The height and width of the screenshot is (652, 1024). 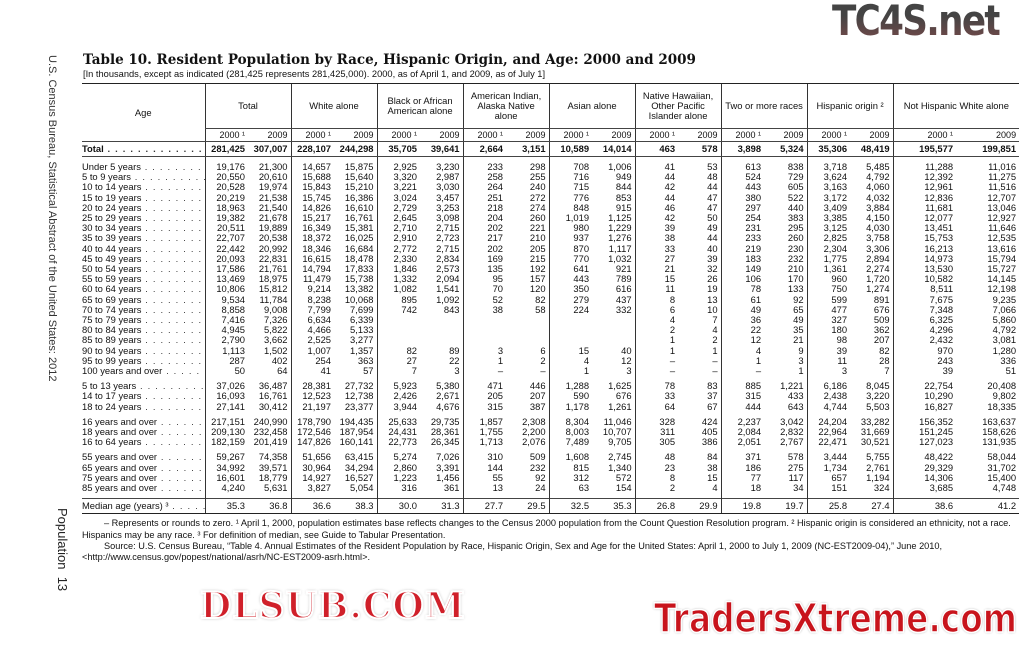 I want to click on table-cell: 10,589, so click(x=570, y=149).